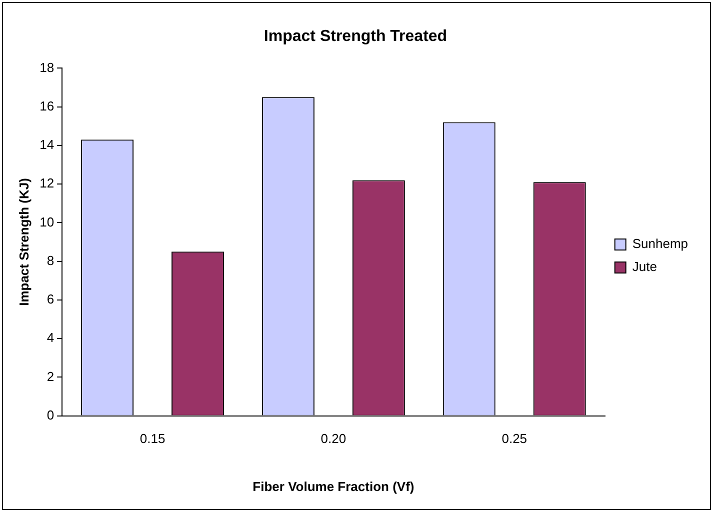 This screenshot has width=715, height=514. Describe the element at coordinates (24, 242) in the screenshot. I see `y-axis-title: Impact Strength (KJ)` at that location.